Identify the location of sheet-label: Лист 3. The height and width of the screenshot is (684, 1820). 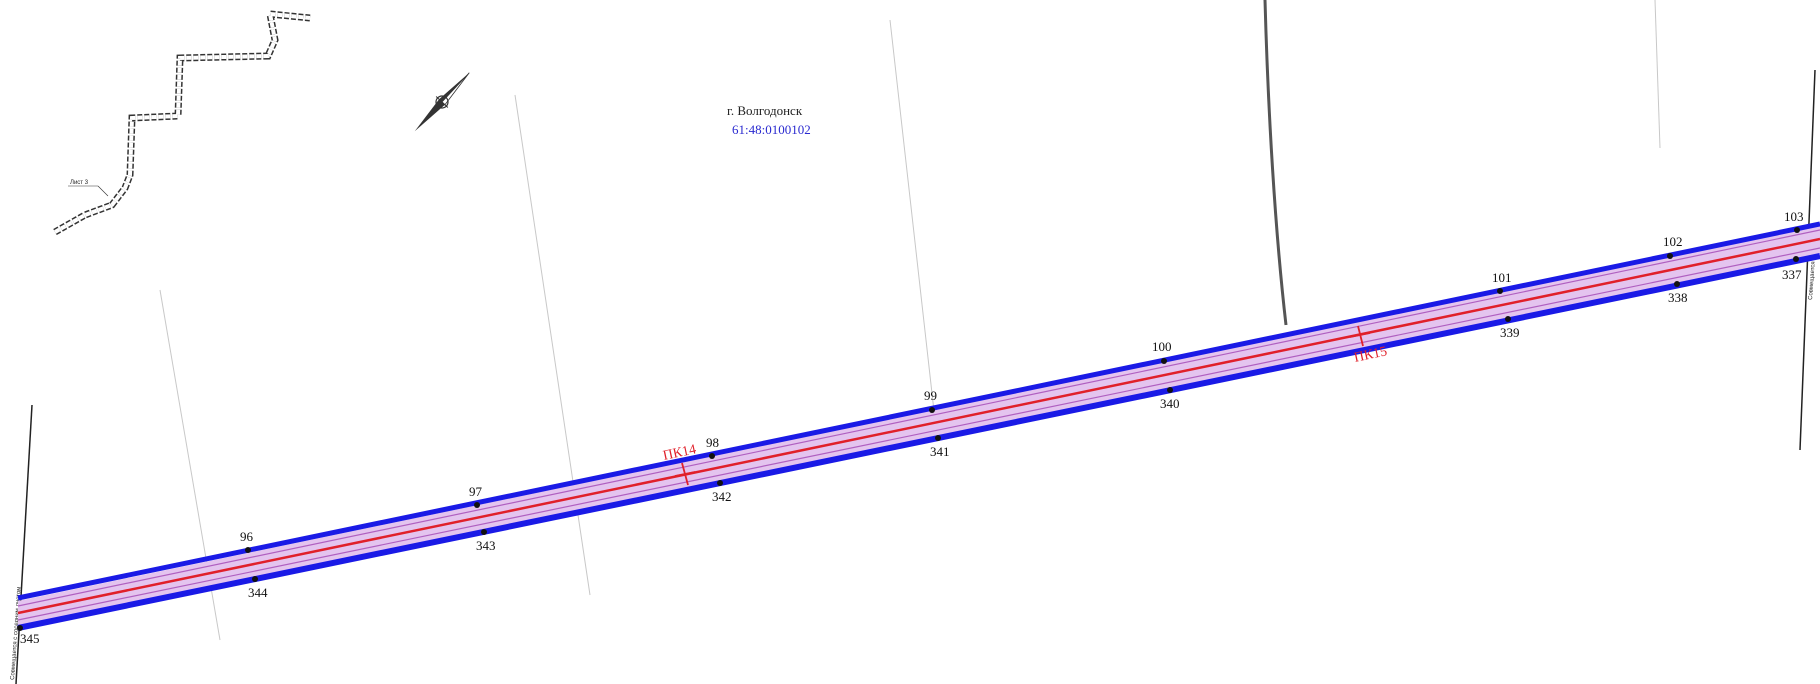
(79, 183).